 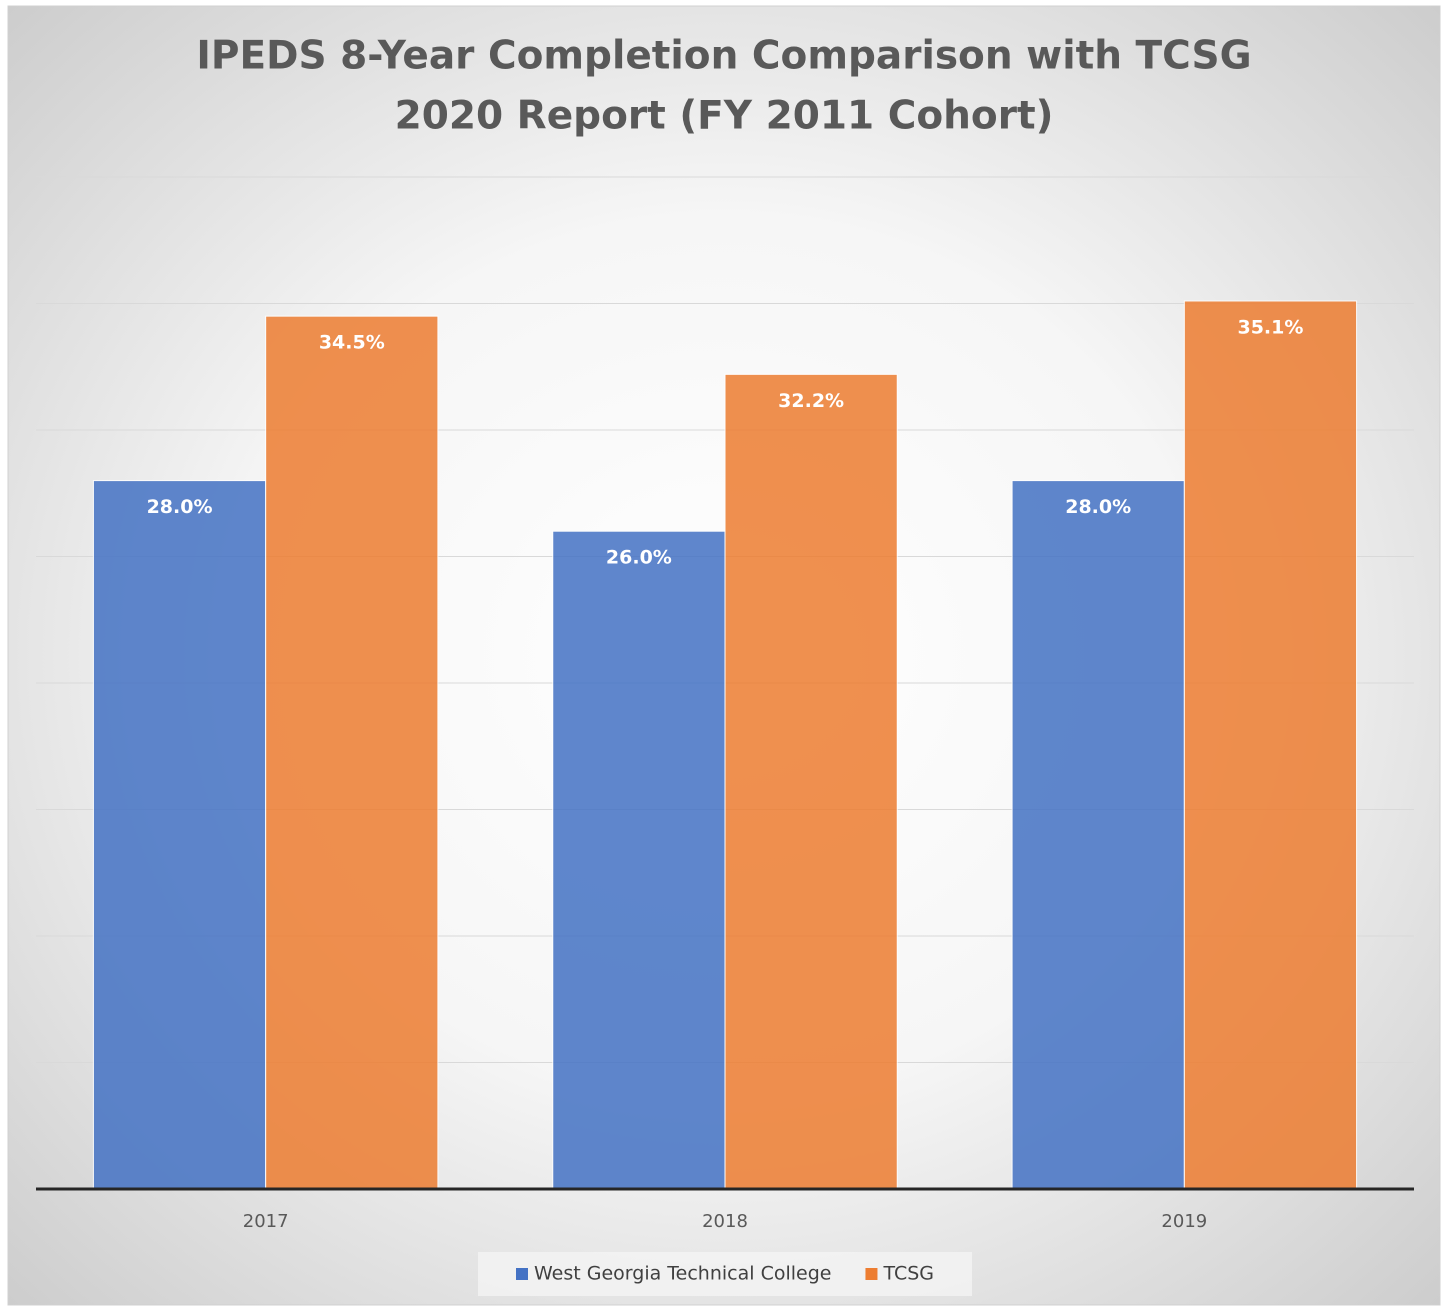 What do you see at coordinates (1270, 327) in the screenshot?
I see `data-label: 35.1%` at bounding box center [1270, 327].